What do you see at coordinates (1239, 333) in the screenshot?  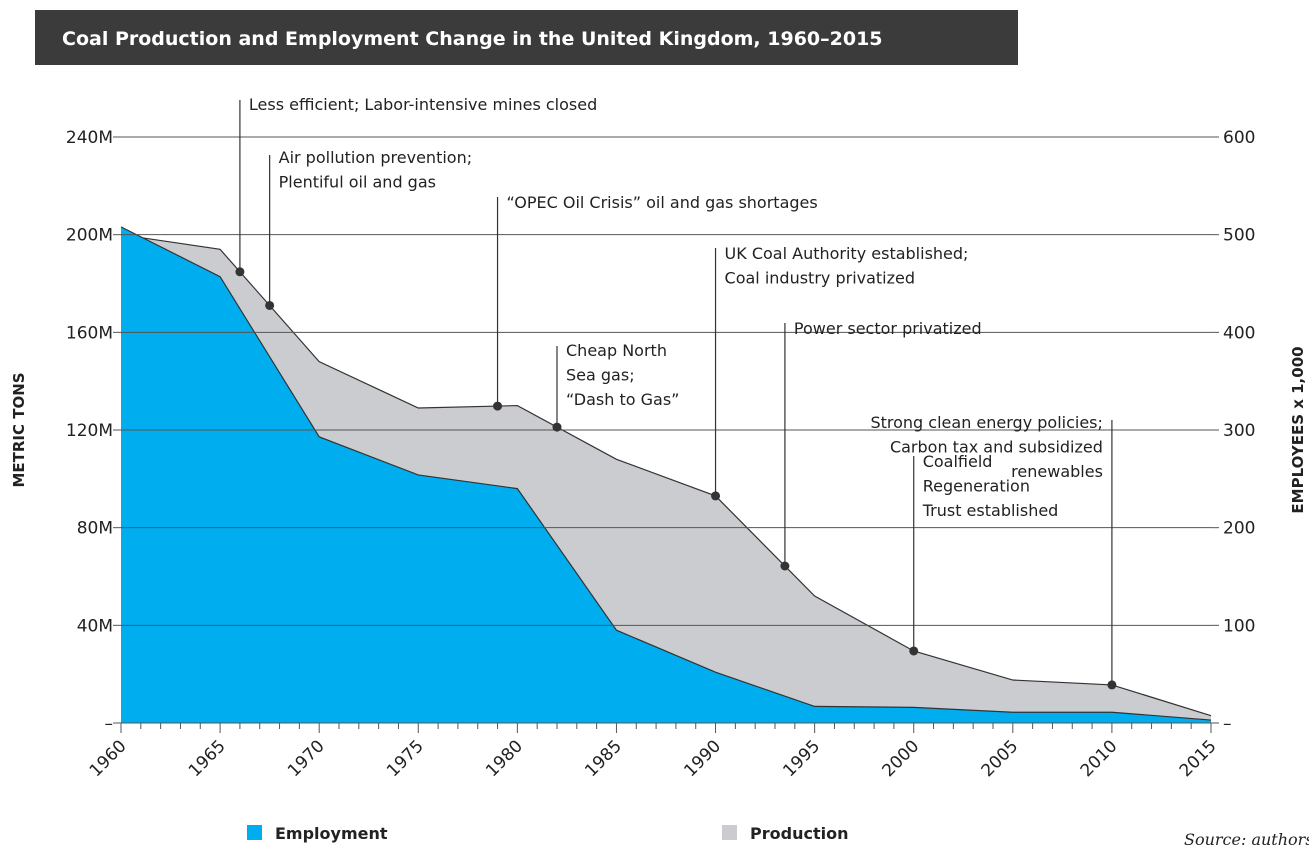 I see `y2-tick-label: 400` at bounding box center [1239, 333].